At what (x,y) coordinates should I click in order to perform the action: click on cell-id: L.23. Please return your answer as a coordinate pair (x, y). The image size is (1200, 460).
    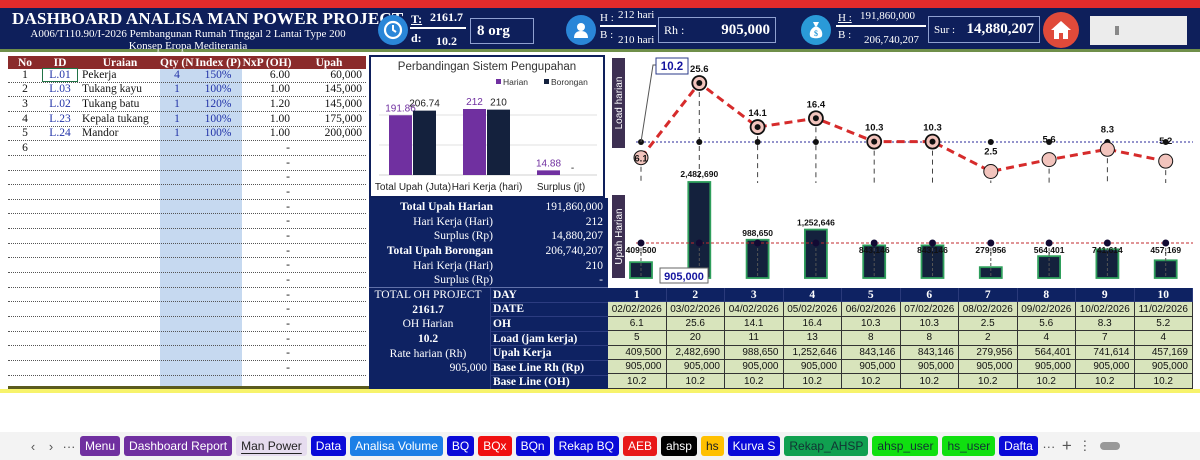
    Looking at the image, I should click on (60, 118).